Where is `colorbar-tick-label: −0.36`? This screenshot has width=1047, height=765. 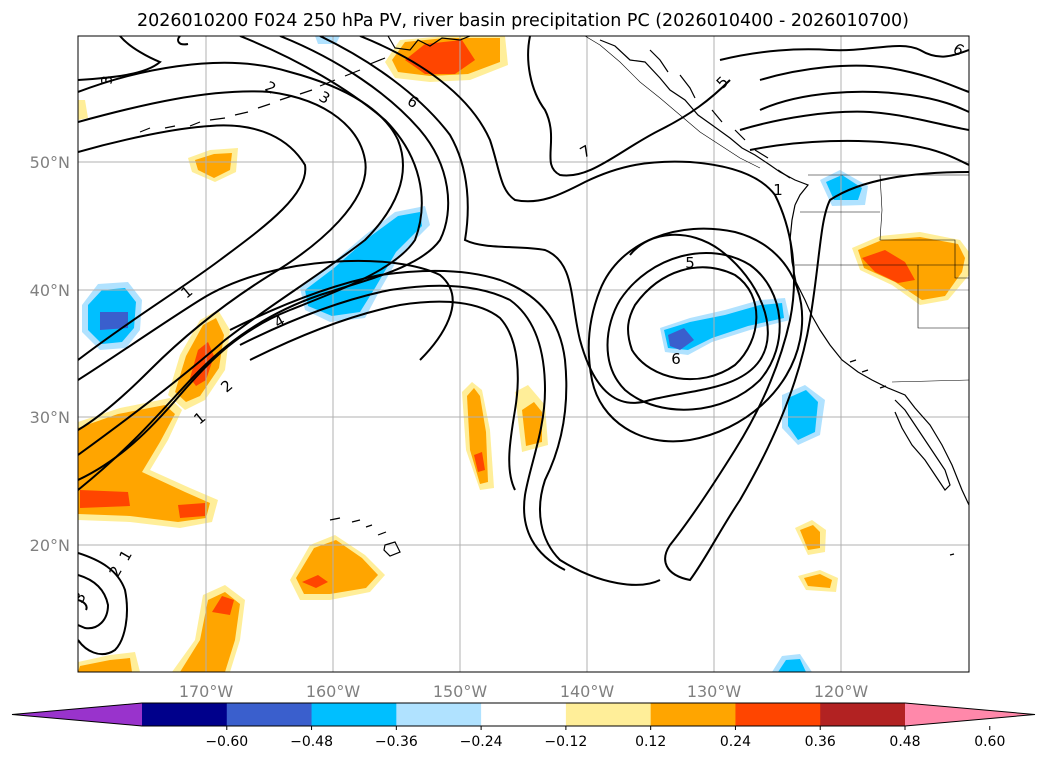
colorbar-tick-label: −0.36 is located at coordinates (396, 742).